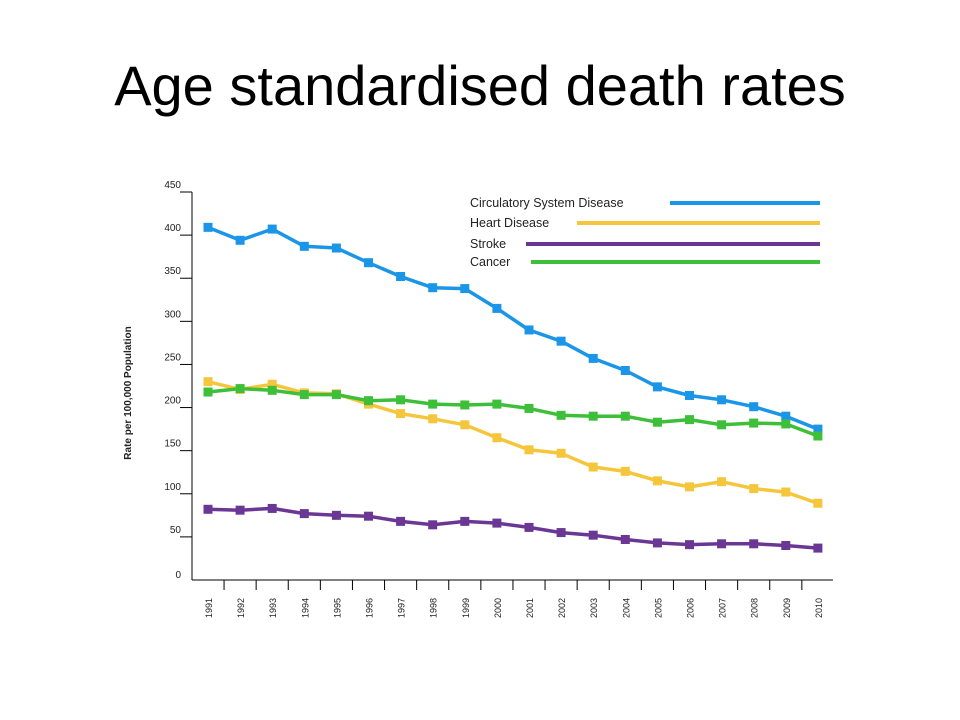 Image resolution: width=960 pixels, height=720 pixels. What do you see at coordinates (490, 262) in the screenshot?
I see `legend-label: Cancer` at bounding box center [490, 262].